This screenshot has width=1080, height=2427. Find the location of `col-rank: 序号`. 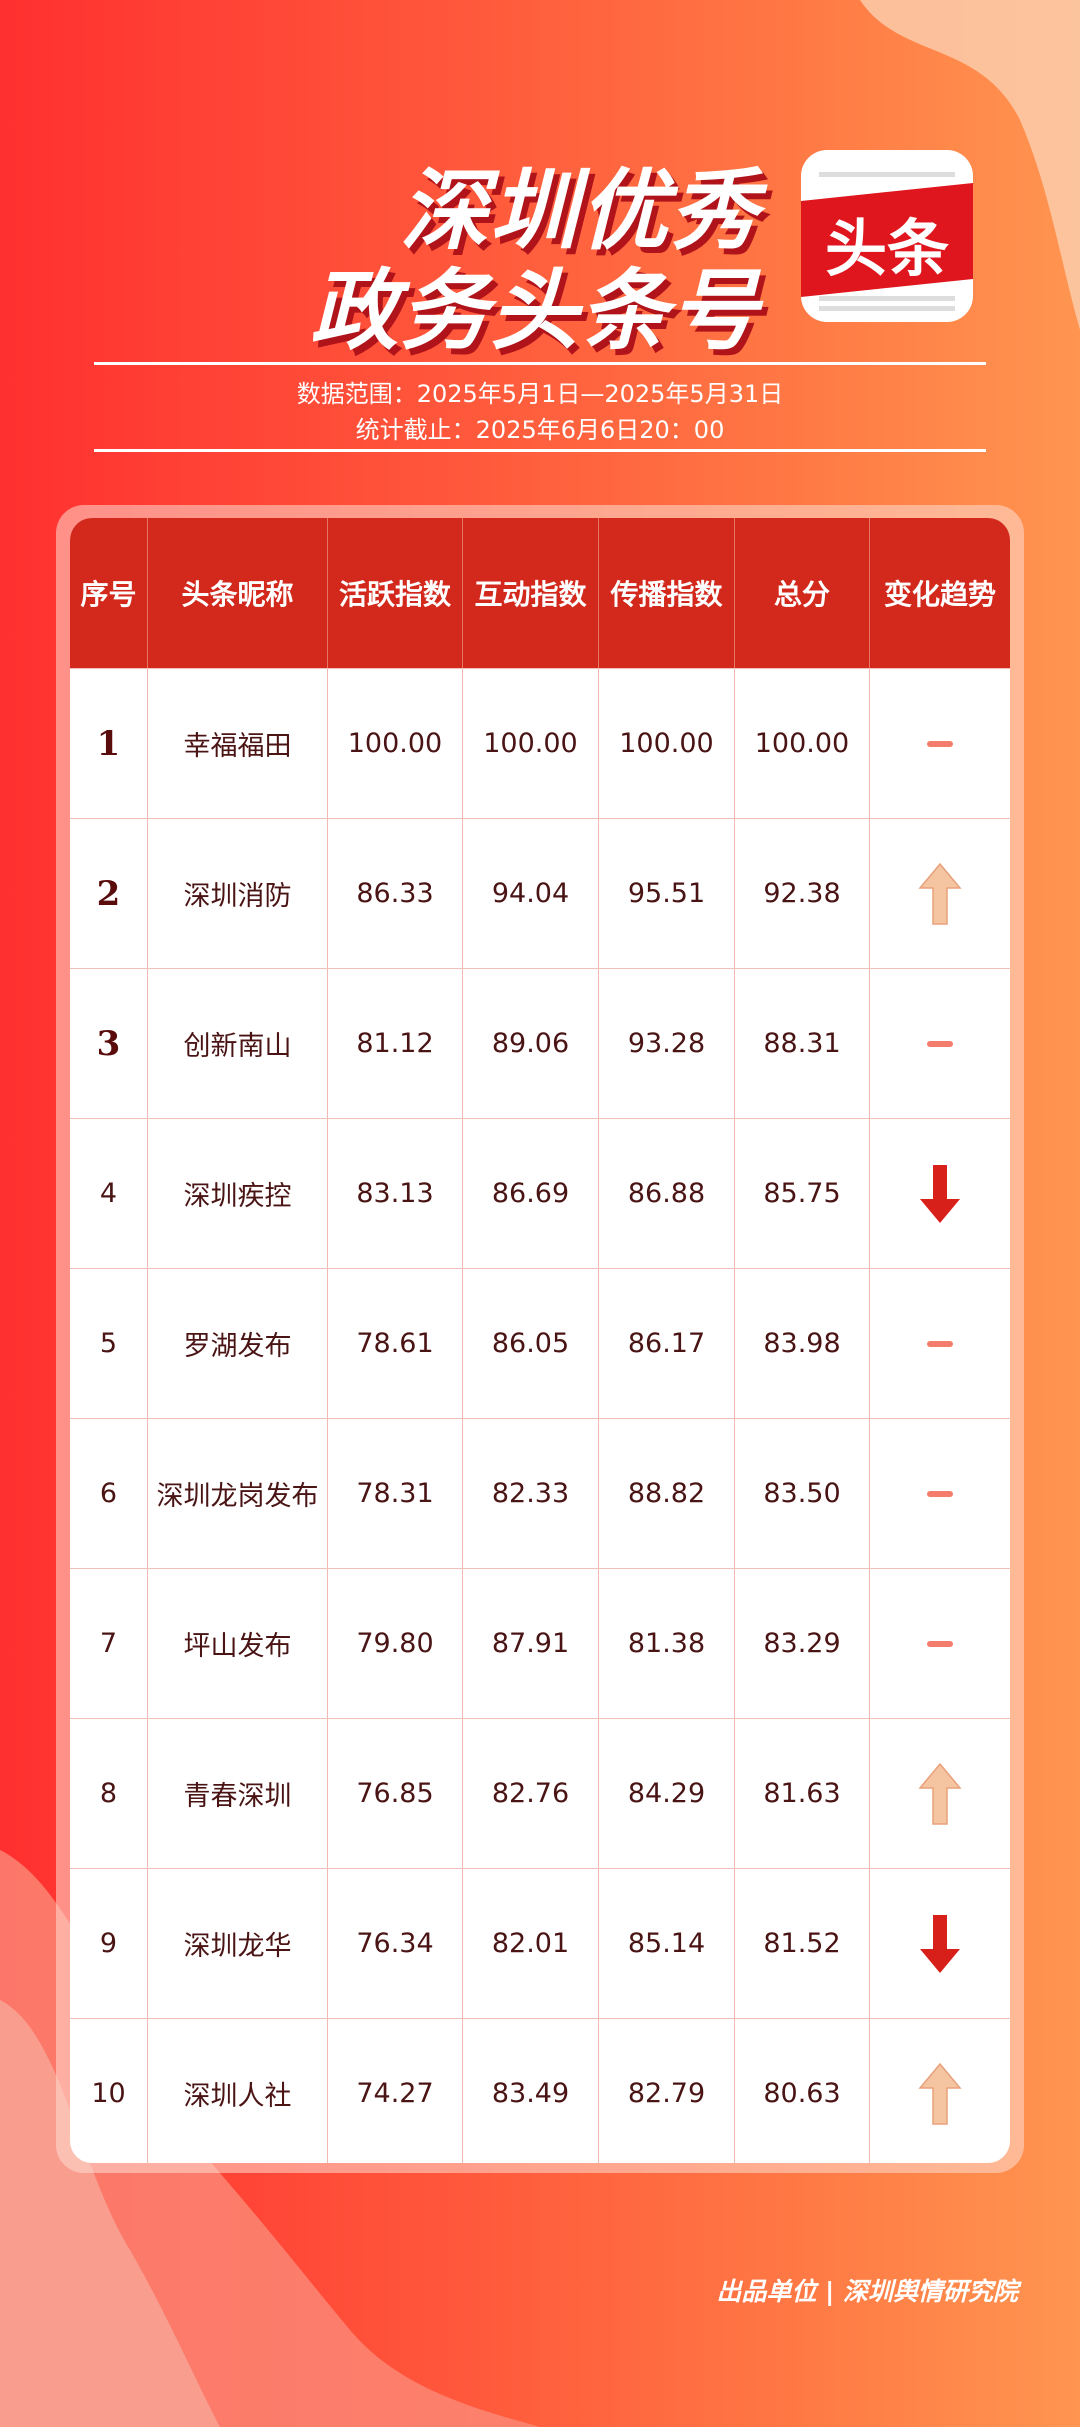

col-rank: 序号 is located at coordinates (109, 593).